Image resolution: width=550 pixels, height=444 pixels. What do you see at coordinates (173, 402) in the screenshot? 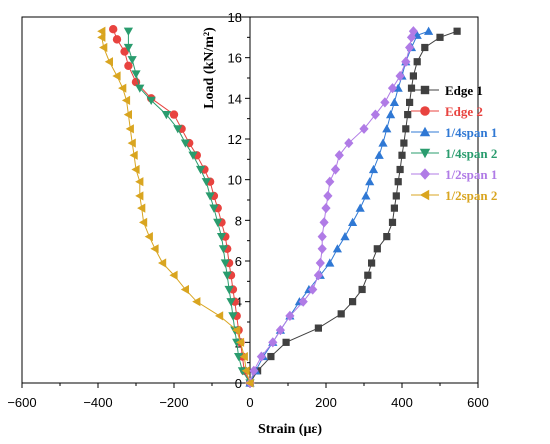
I see `x-tick-label: −200` at bounding box center [173, 402].